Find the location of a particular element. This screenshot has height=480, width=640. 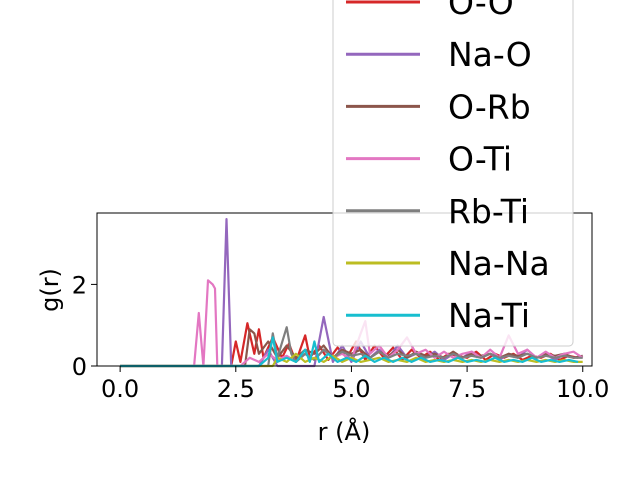

x-tick-label: 2.5 is located at coordinates (236, 389).